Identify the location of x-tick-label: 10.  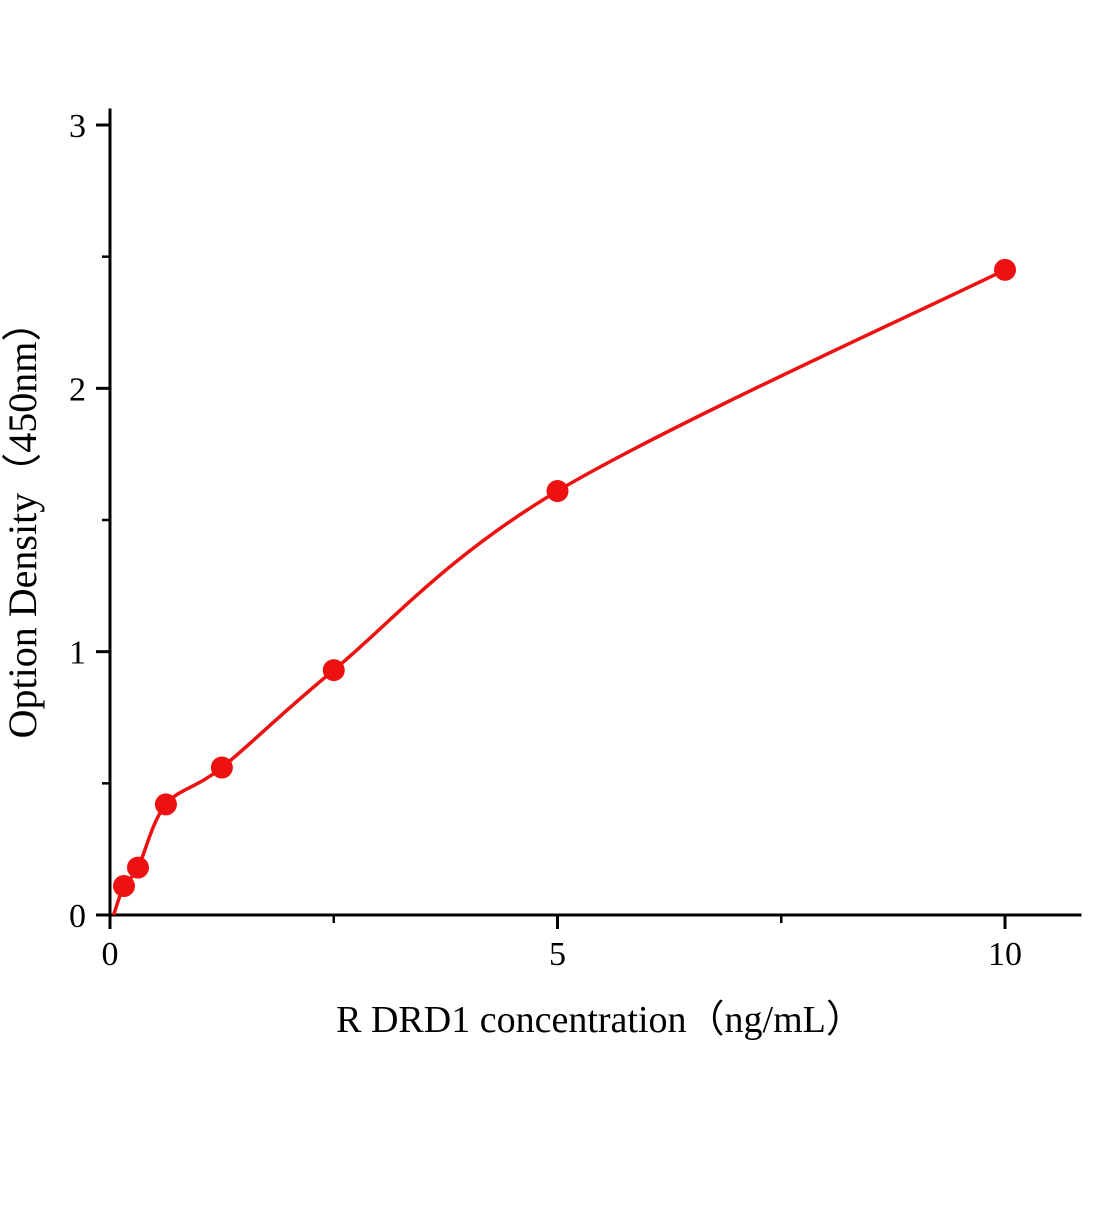
(1005, 954).